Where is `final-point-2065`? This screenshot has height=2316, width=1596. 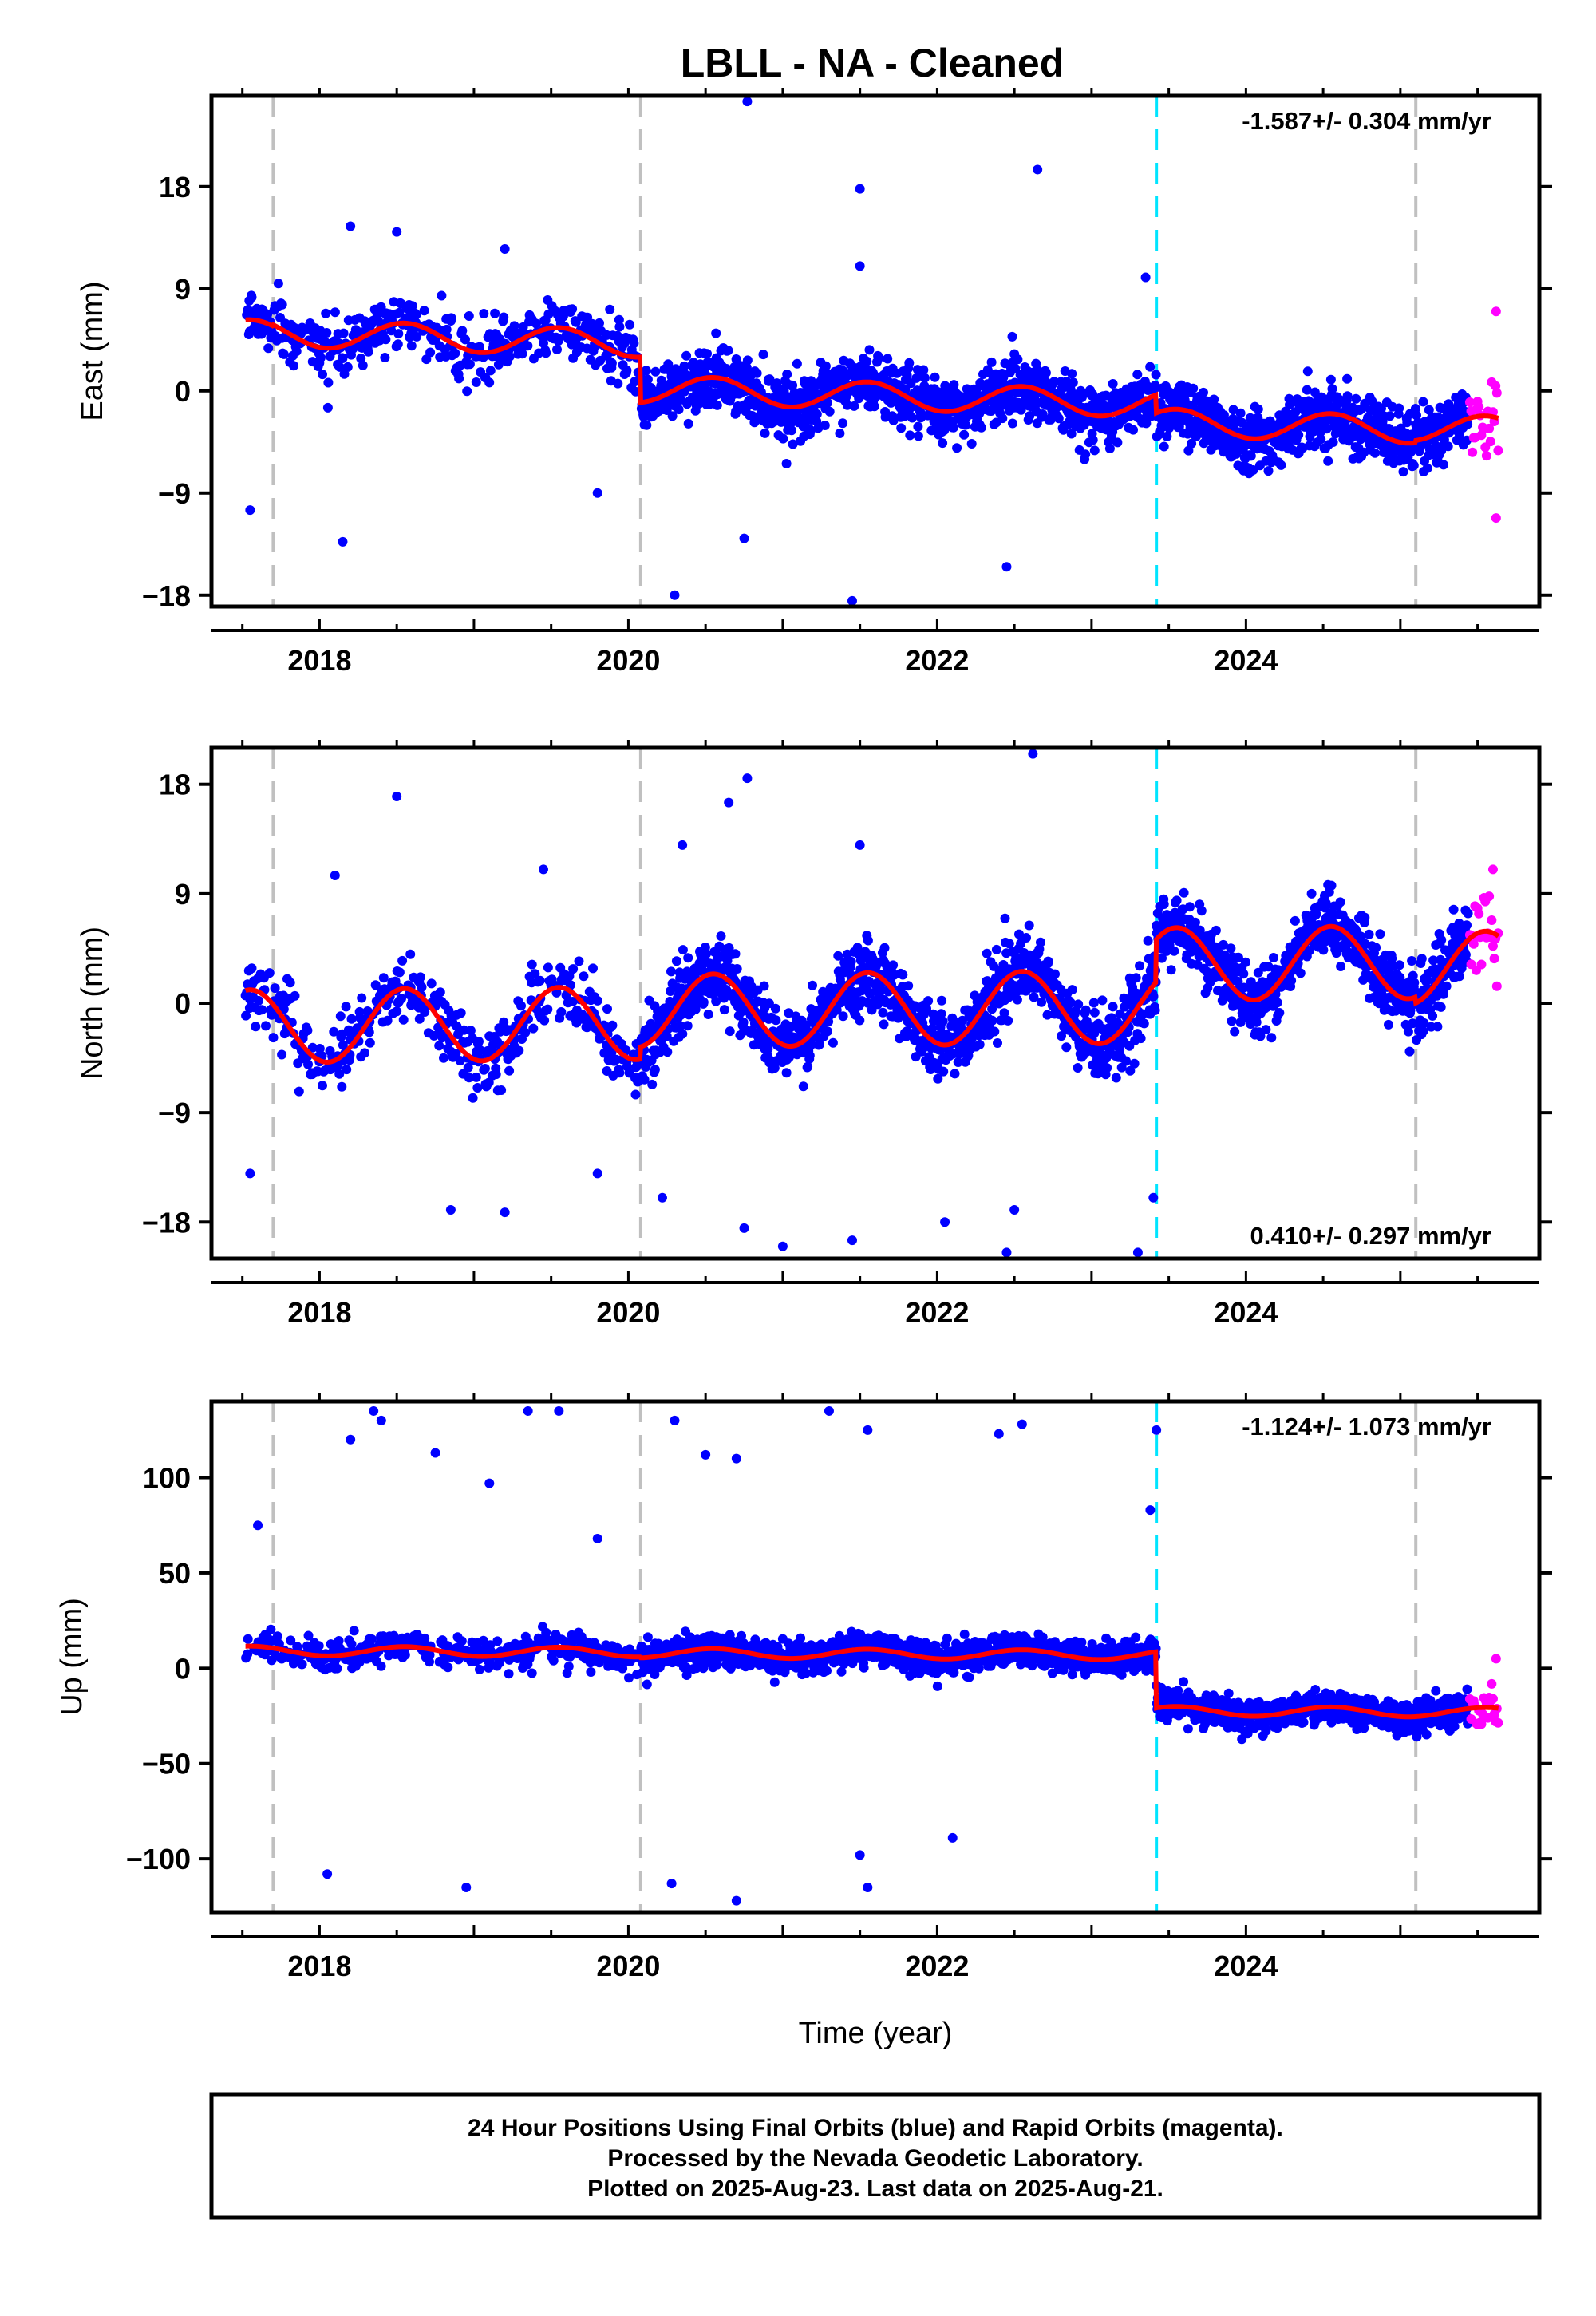
final-point-2065 is located at coordinates (1341, 966).